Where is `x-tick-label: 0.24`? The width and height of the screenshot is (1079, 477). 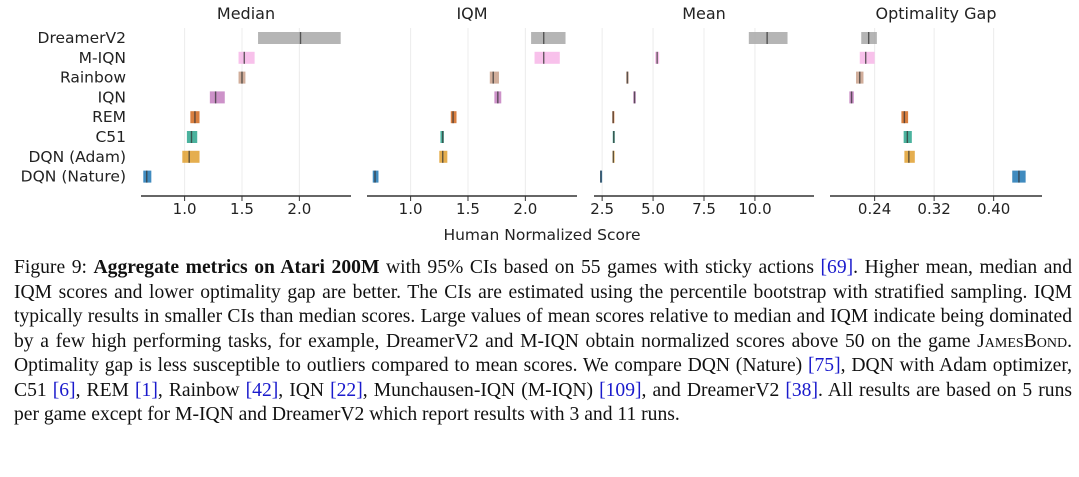
x-tick-label: 0.24 is located at coordinates (874, 209).